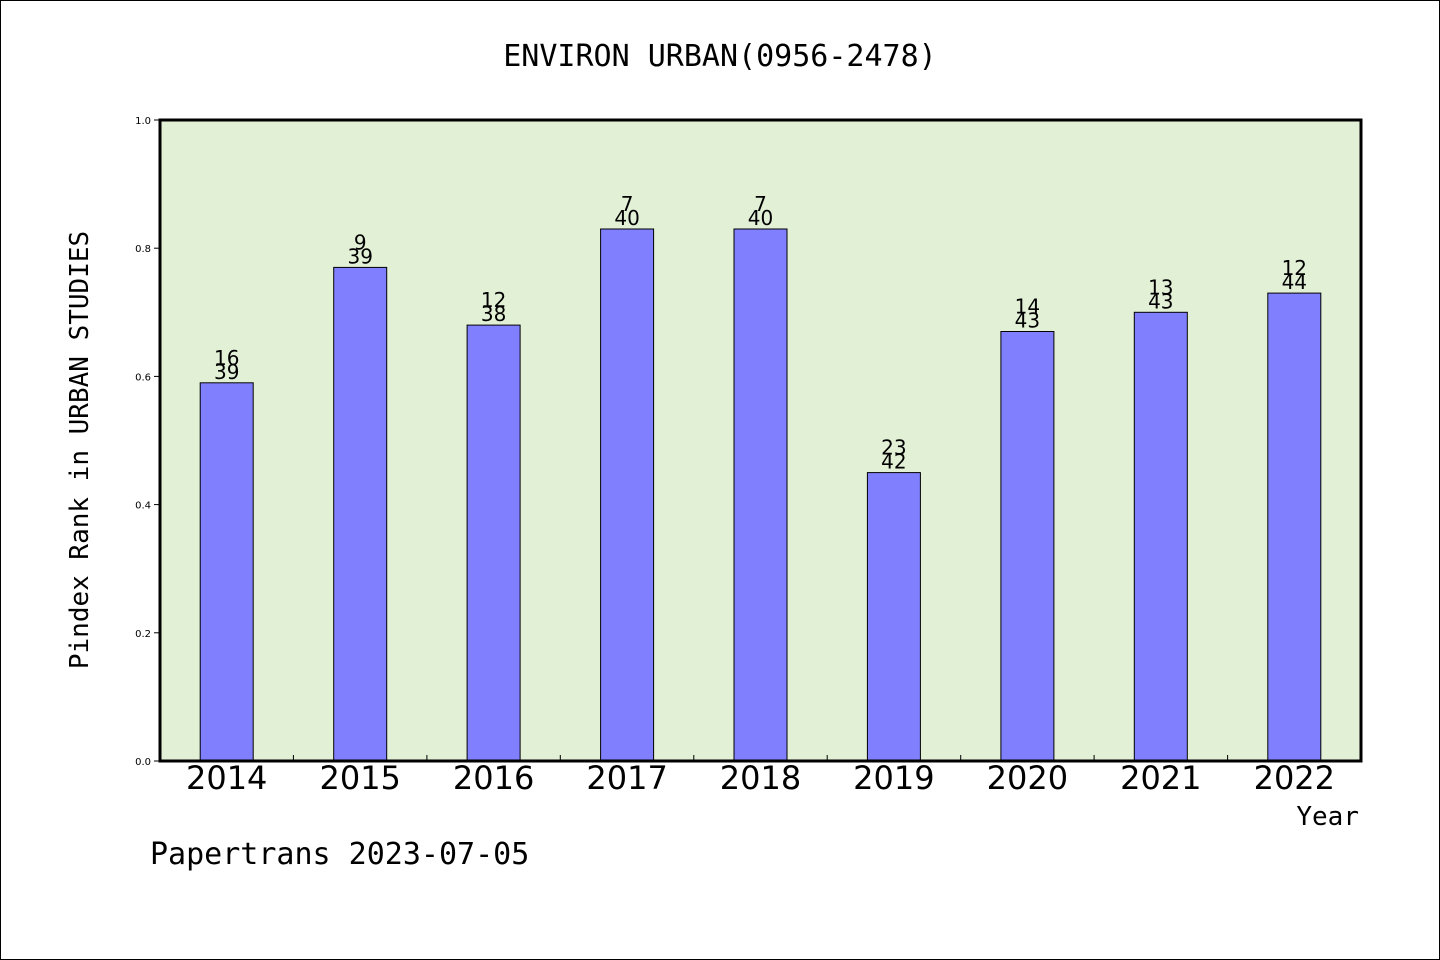 The height and width of the screenshot is (960, 1440). I want to click on x-tick-label-2017: 2017, so click(626, 778).